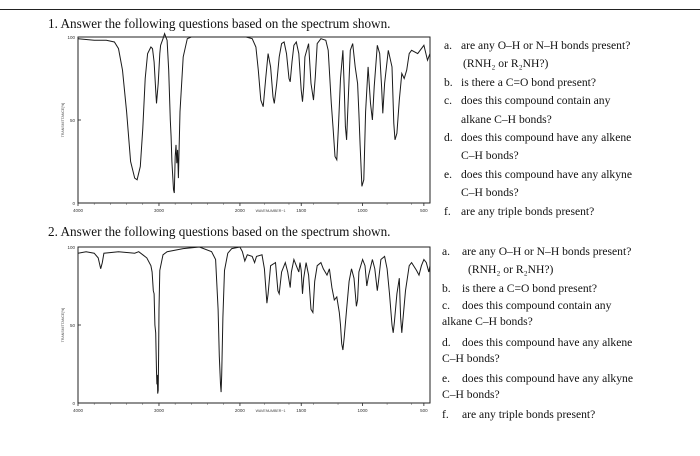 The height and width of the screenshot is (456, 700). Describe the element at coordinates (448, 45) in the screenshot. I see `q1-marker-a: a.` at that location.